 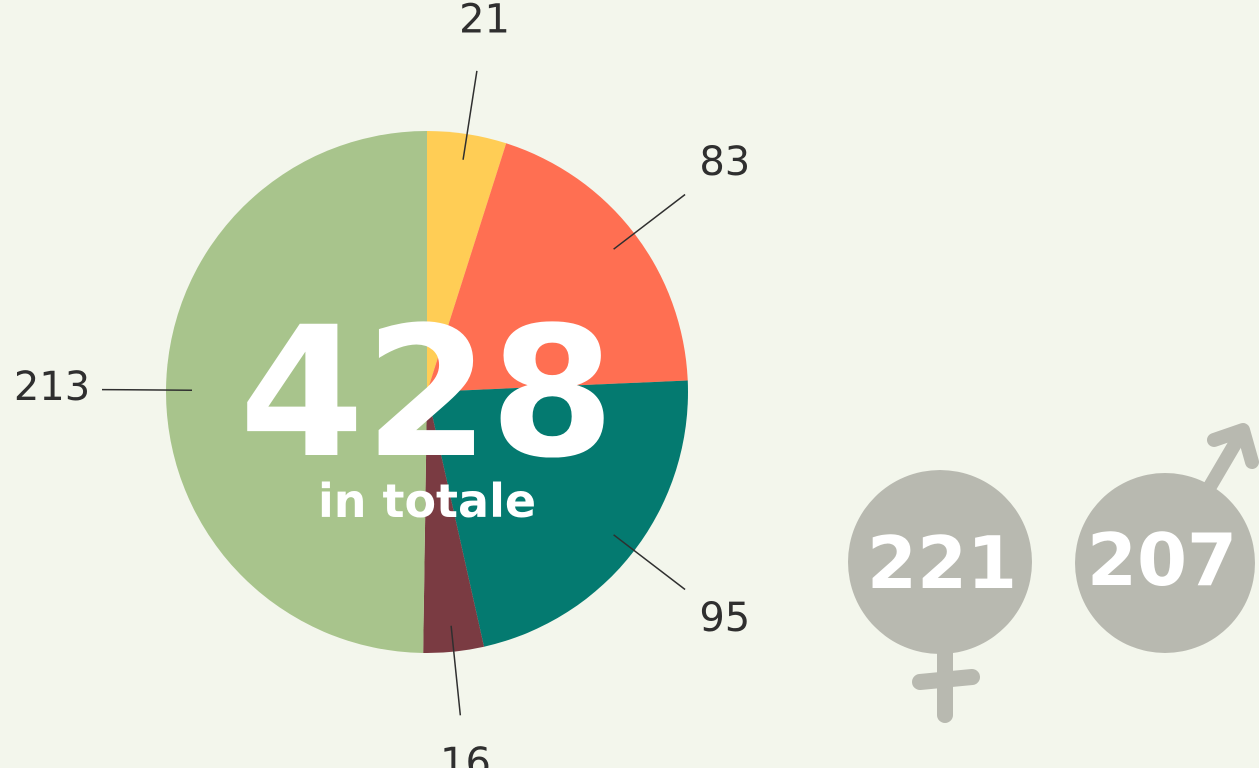 I want to click on center-value: 428, so click(x=427, y=393).